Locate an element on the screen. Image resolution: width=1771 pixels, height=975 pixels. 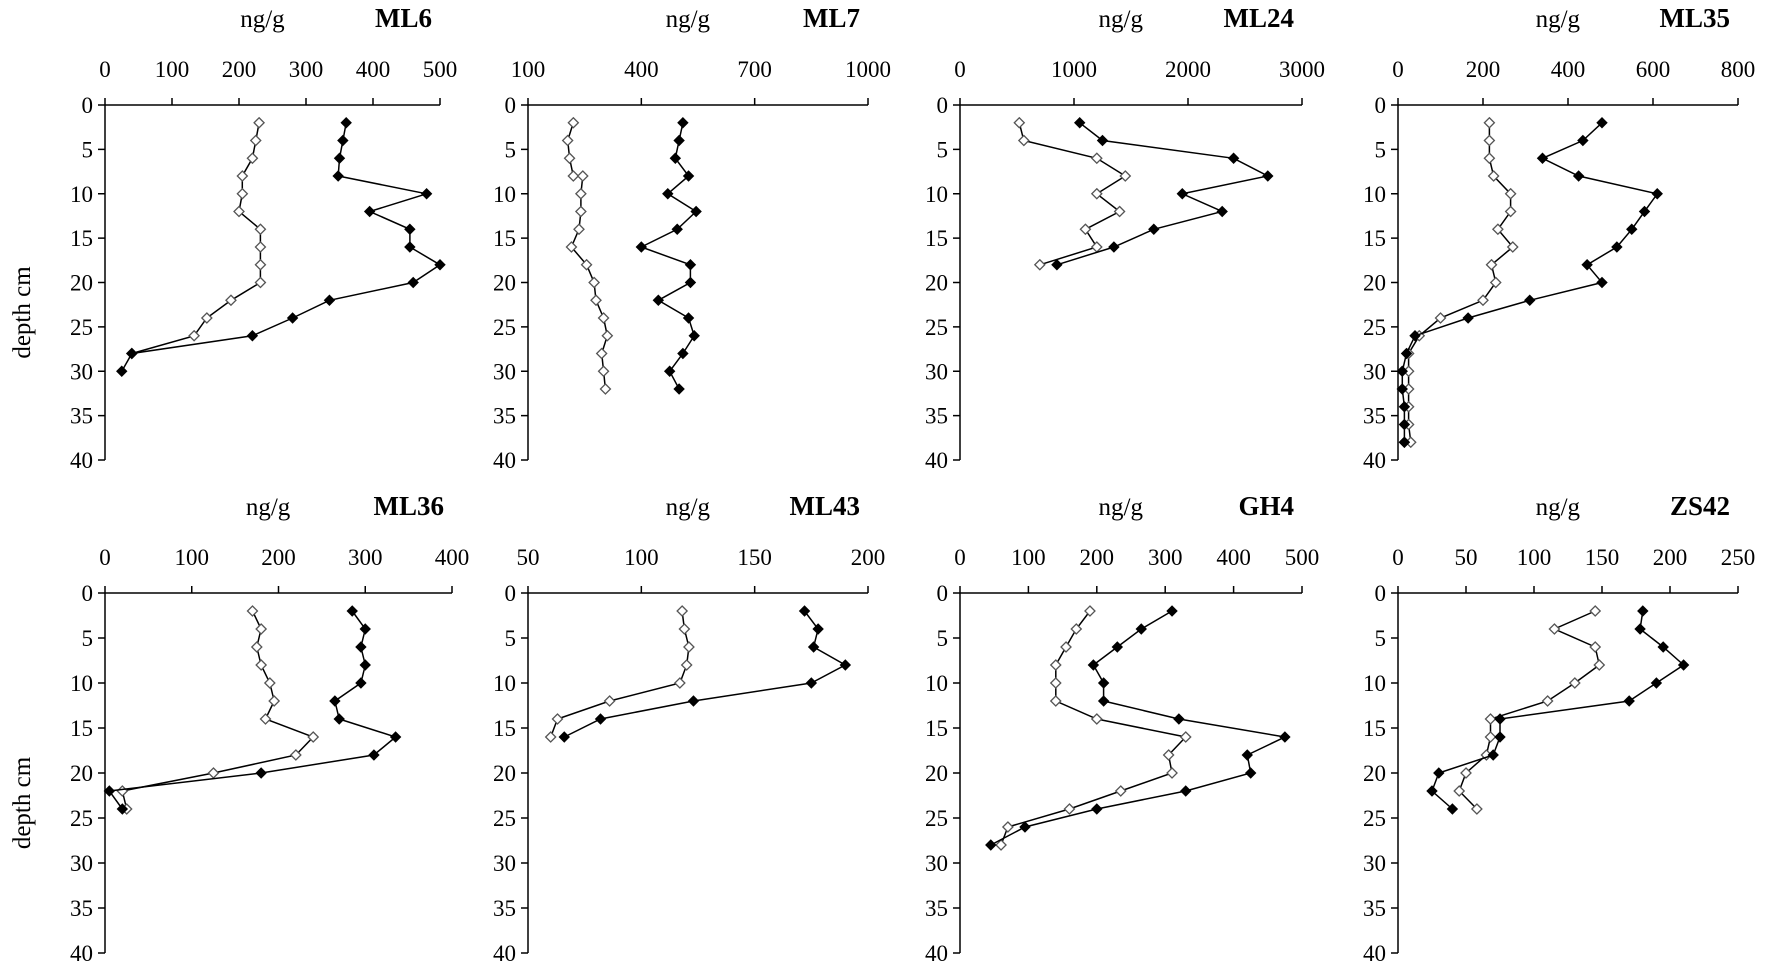
panel-ml7: 100 400 700 1000 0 5 10 15 20 25 30 35 40 ng/g ML7 is located at coordinates (692, 238).